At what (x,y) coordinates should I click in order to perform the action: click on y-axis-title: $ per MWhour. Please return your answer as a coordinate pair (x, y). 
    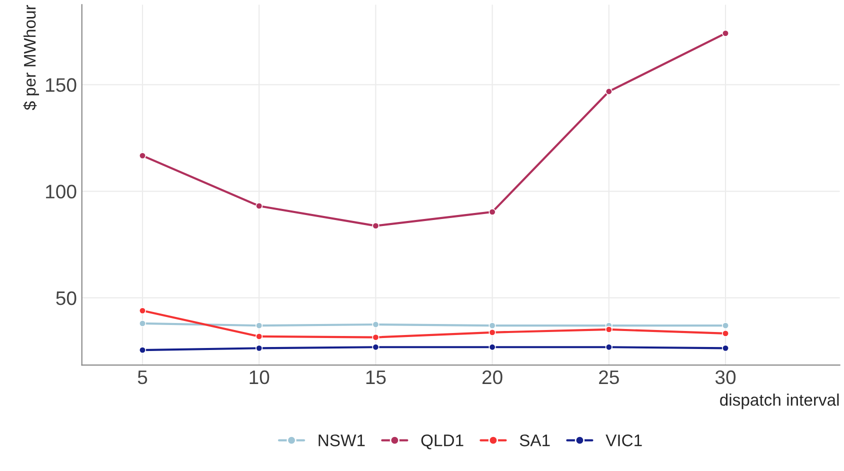
    Looking at the image, I should click on (31, 57).